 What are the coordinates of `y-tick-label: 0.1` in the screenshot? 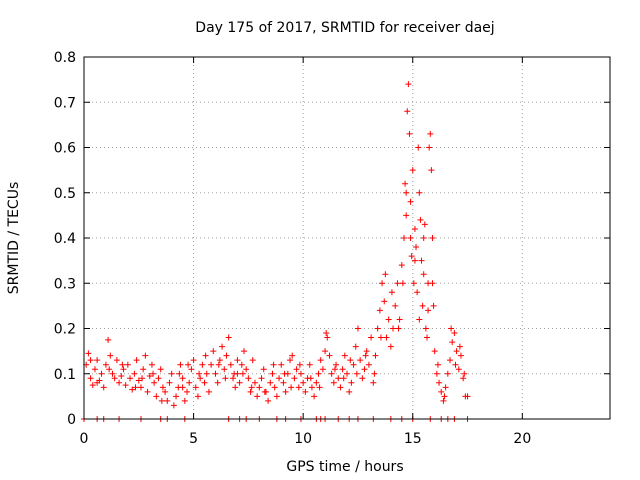 It's located at (65, 375).